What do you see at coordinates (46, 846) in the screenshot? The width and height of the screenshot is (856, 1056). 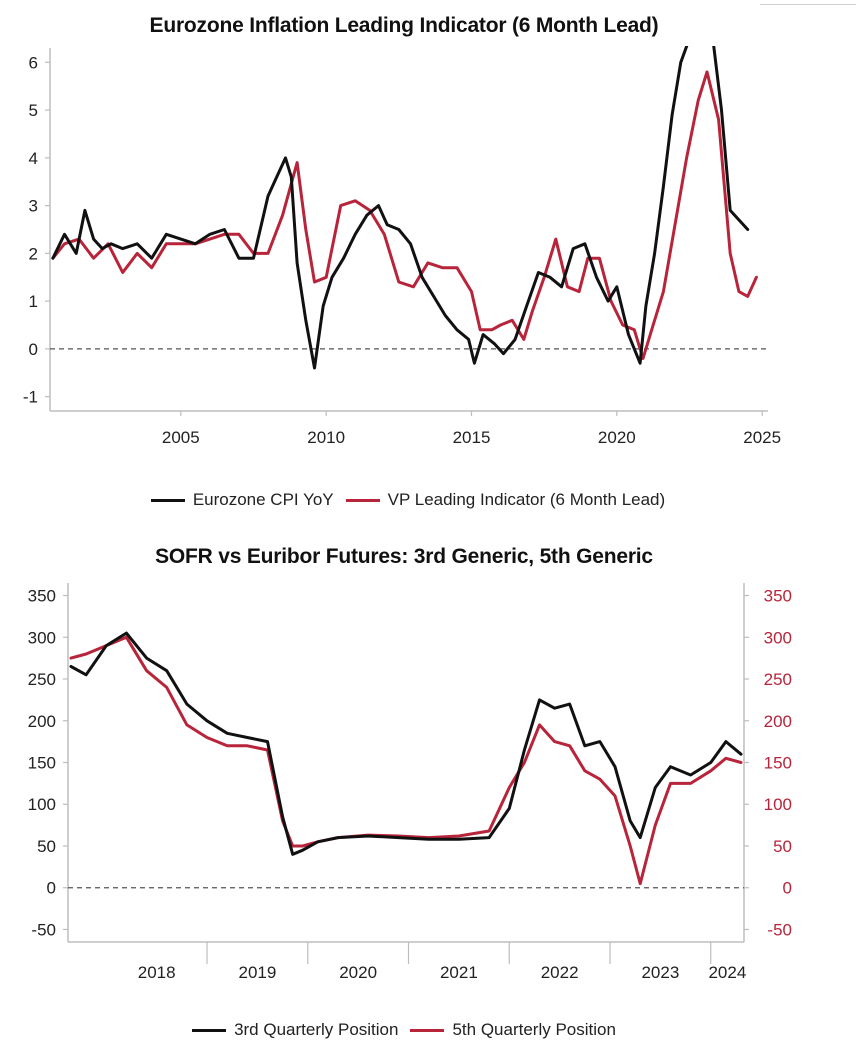 I see `y-tick-label: 50` at bounding box center [46, 846].